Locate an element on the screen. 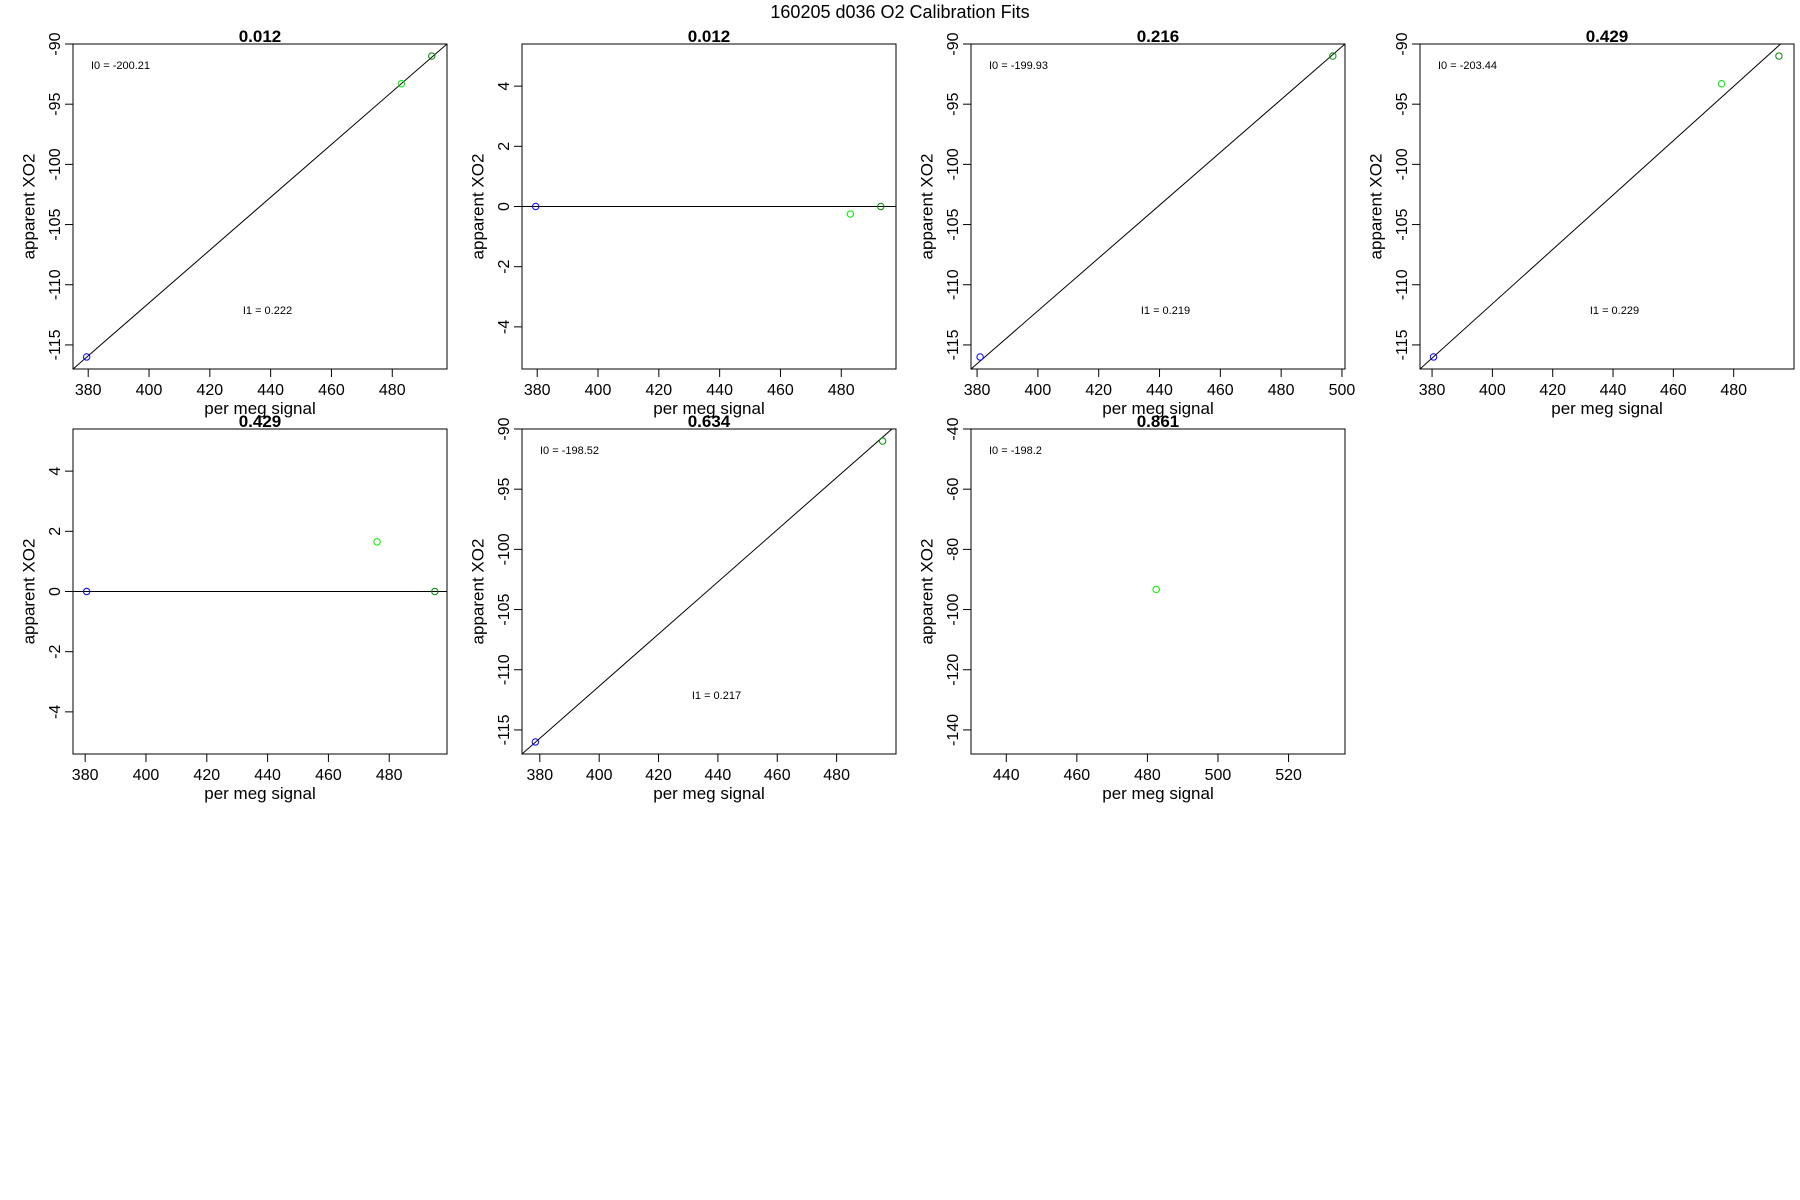 The width and height of the screenshot is (1800, 1200). y-tick-label: -95 is located at coordinates (1402, 104).